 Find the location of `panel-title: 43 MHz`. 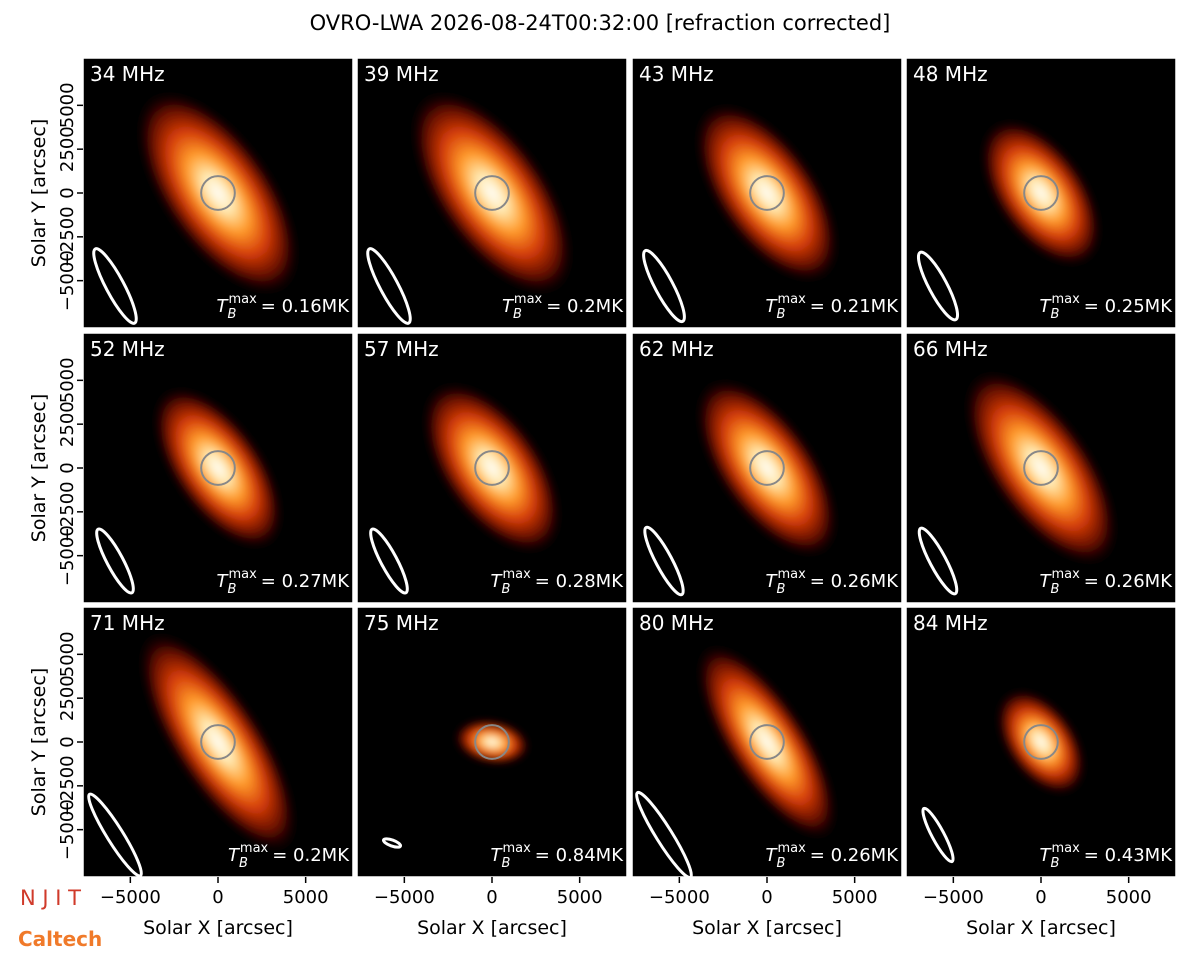

panel-title: 43 MHz is located at coordinates (676, 74).